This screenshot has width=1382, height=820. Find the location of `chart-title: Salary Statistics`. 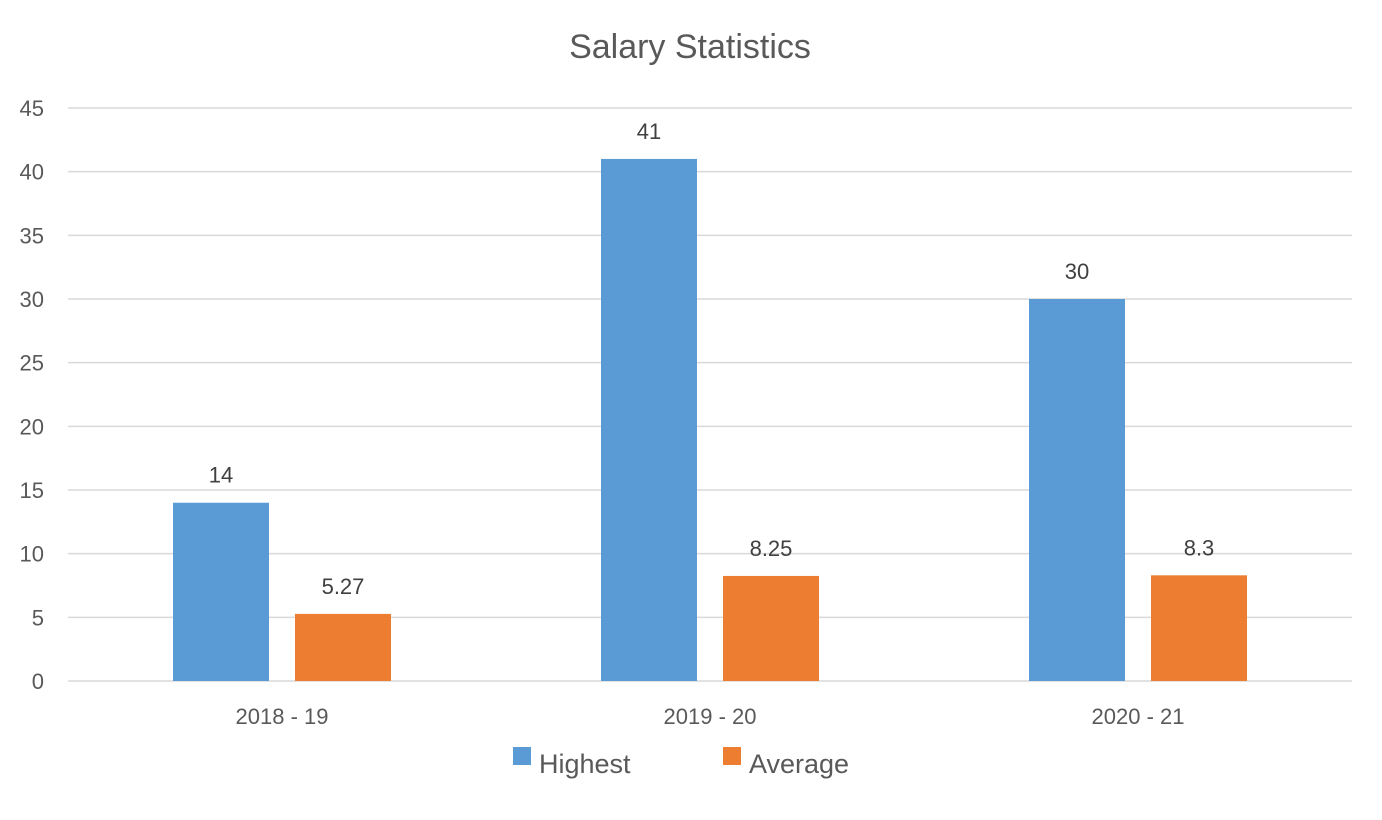

chart-title: Salary Statistics is located at coordinates (690, 47).